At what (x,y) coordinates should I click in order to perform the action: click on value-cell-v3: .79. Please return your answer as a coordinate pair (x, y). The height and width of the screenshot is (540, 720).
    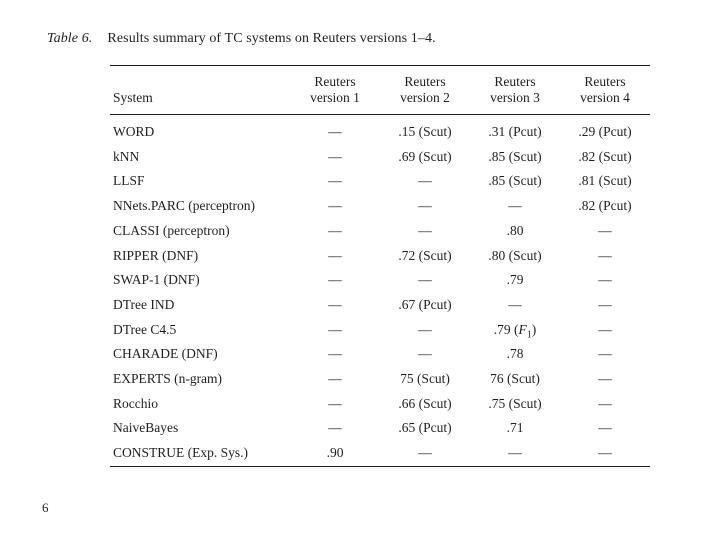
    Looking at the image, I should click on (515, 280).